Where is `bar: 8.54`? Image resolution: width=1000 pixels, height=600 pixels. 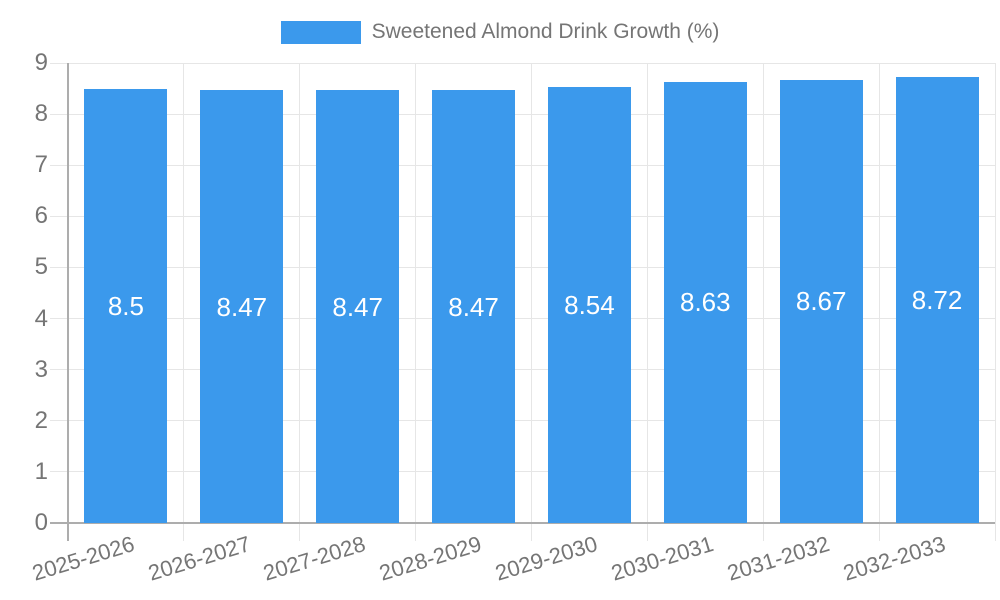
bar: 8.54 is located at coordinates (589, 304).